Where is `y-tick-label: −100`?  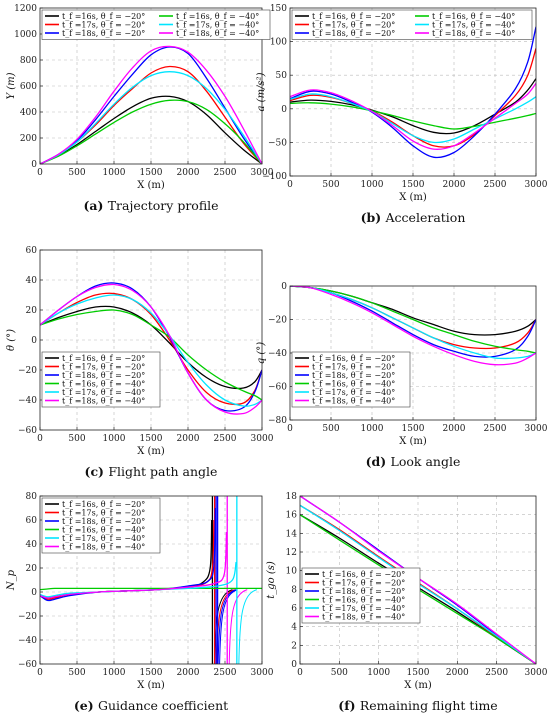 y-tick-label: −100 is located at coordinates (274, 177).